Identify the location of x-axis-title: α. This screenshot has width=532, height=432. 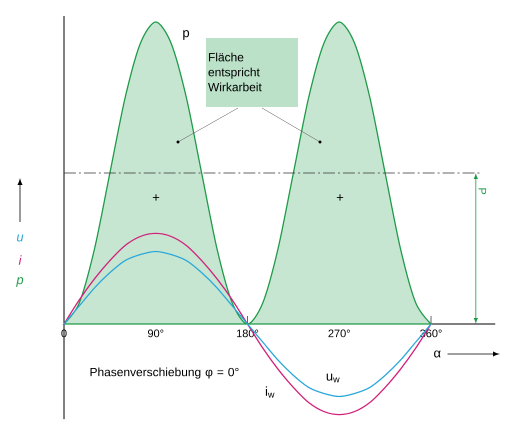
(437, 354).